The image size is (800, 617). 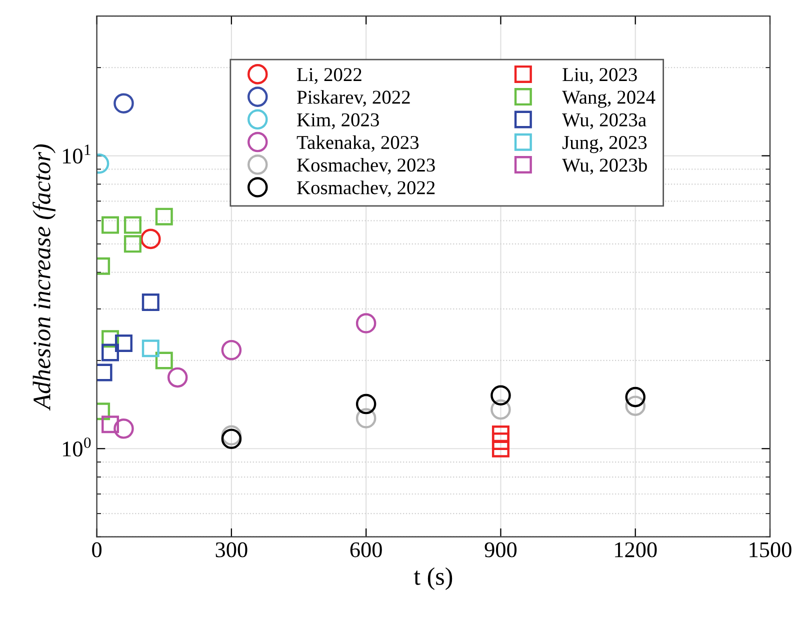 I want to click on x-axis-title: t (s), so click(x=433, y=578).